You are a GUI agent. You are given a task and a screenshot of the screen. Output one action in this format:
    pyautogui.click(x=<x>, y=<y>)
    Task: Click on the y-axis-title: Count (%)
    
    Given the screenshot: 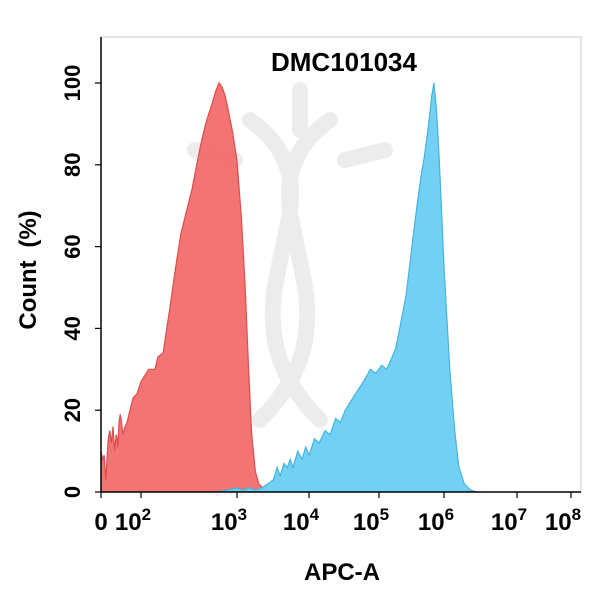 What is the action you would take?
    pyautogui.click(x=28, y=269)
    